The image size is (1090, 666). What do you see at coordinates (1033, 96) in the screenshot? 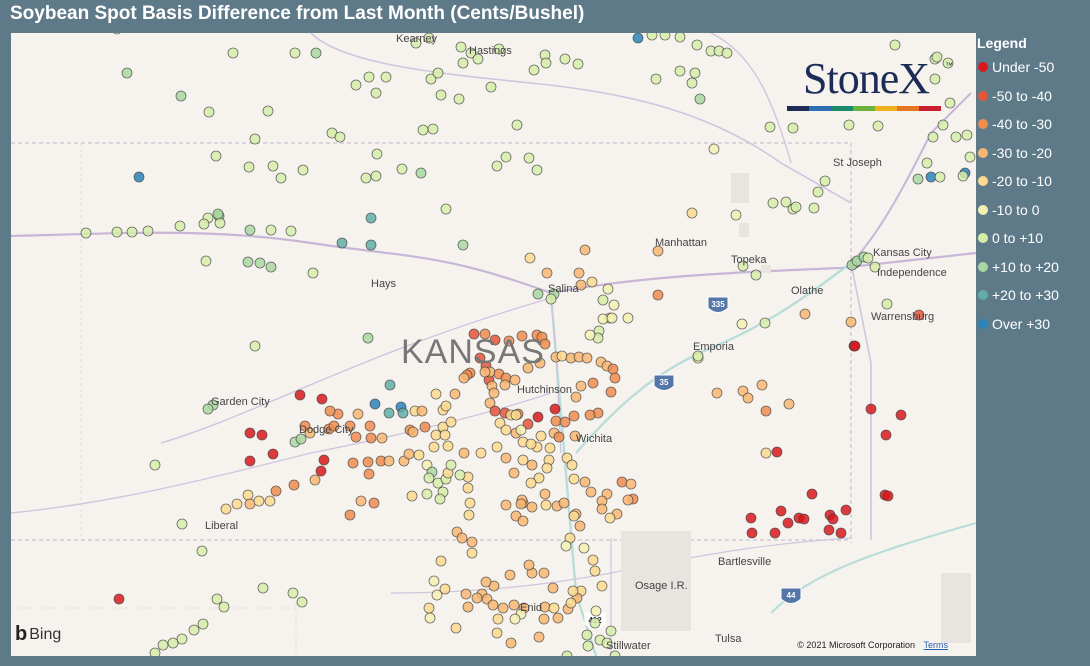
I see `legend-item: -50 to -40` at bounding box center [1033, 96].